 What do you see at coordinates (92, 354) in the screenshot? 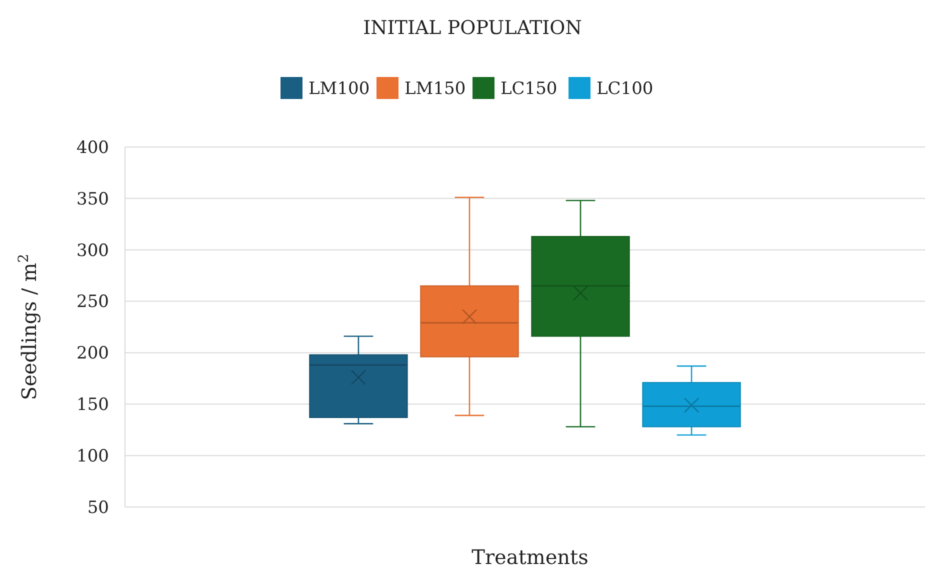
I see `y-tick-label: 200` at bounding box center [92, 354].